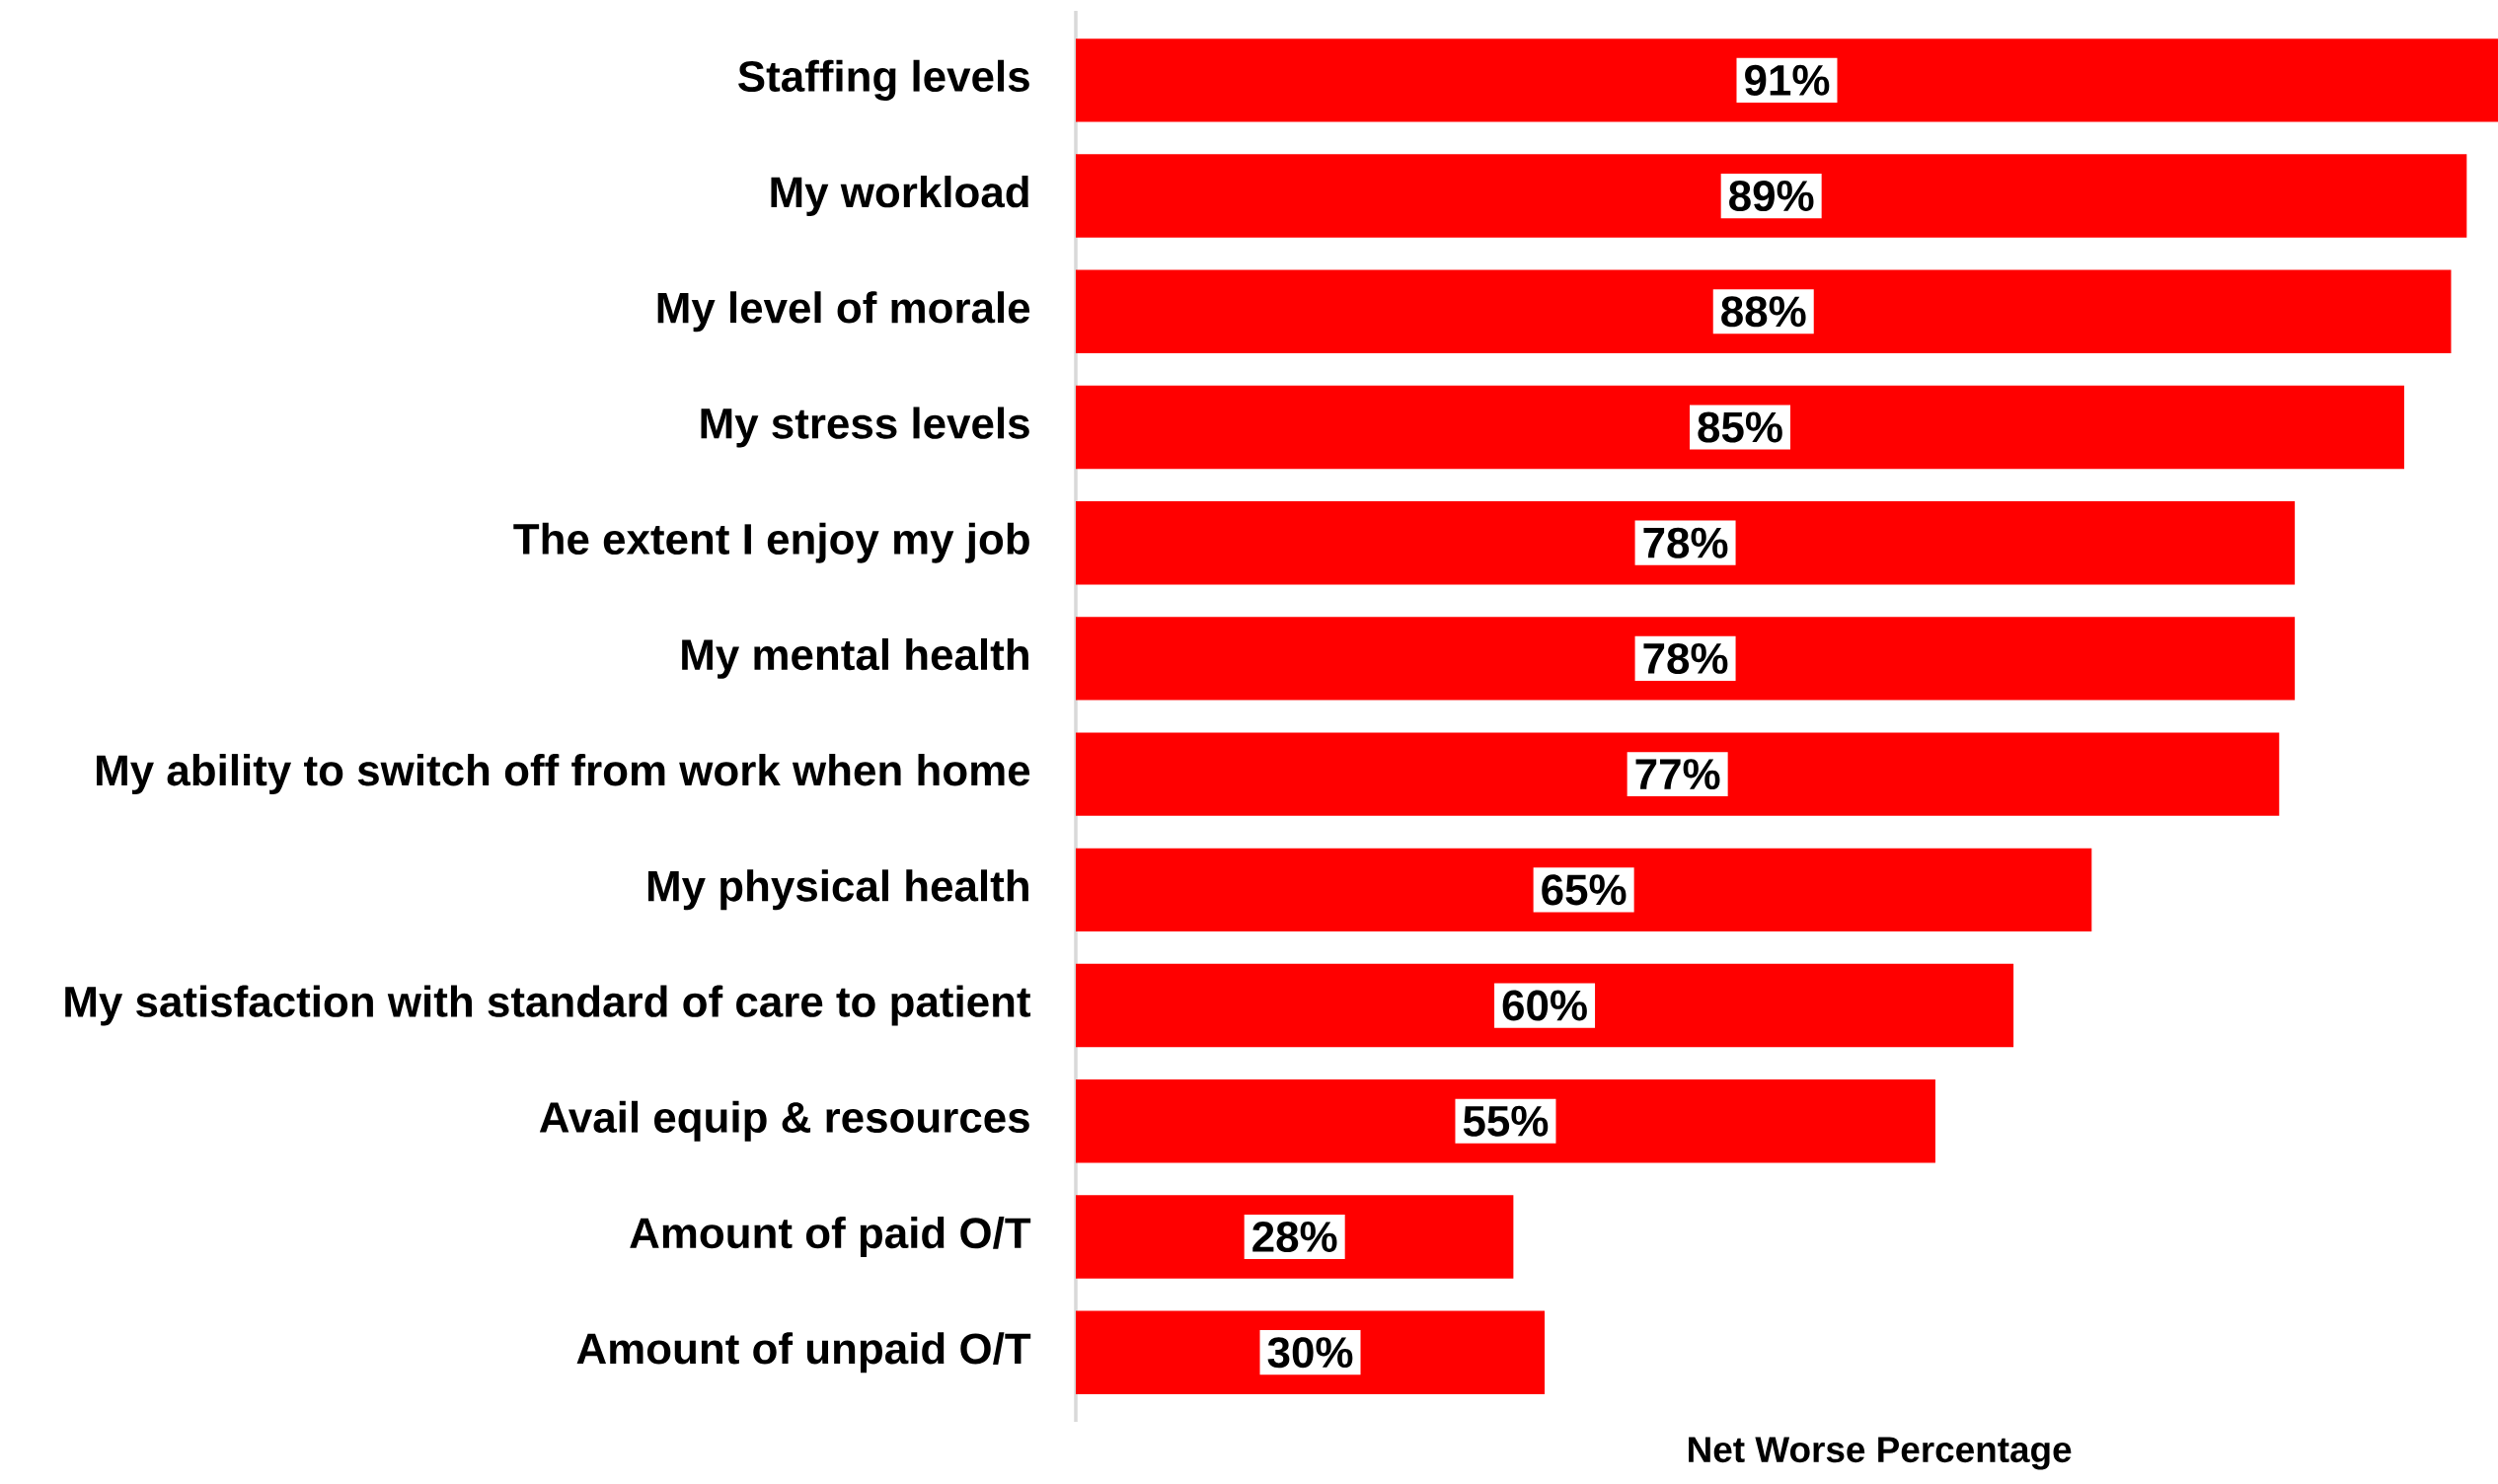  What do you see at coordinates (843, 312) in the screenshot?
I see `y-tick-label: My level of morale` at bounding box center [843, 312].